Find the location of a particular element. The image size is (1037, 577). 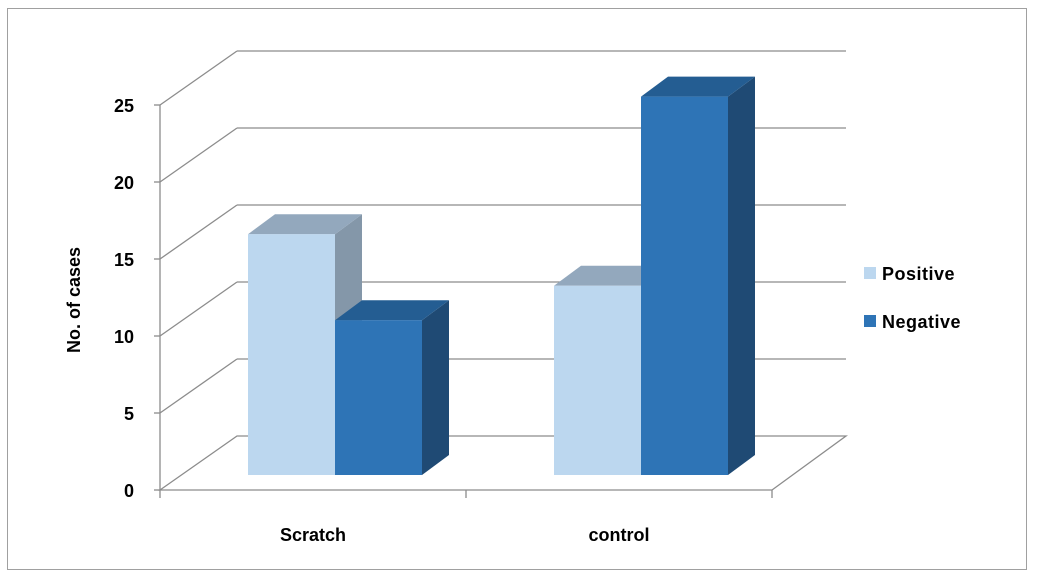

y-tick-label: 25 is located at coordinates (124, 106).